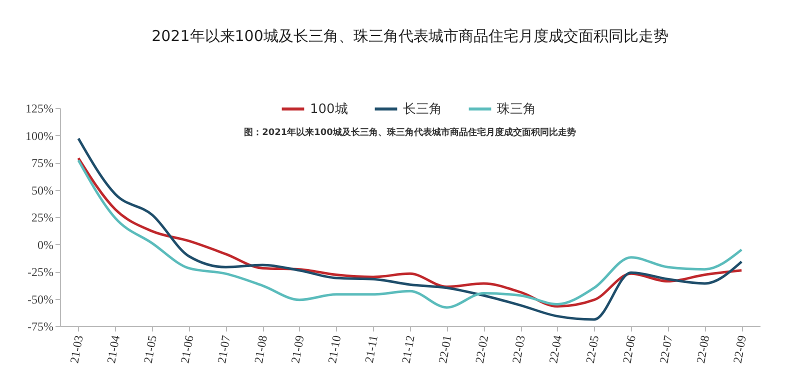 The image size is (800, 389). Describe the element at coordinates (516, 109) in the screenshot. I see `legend-label: 珠三角` at that location.